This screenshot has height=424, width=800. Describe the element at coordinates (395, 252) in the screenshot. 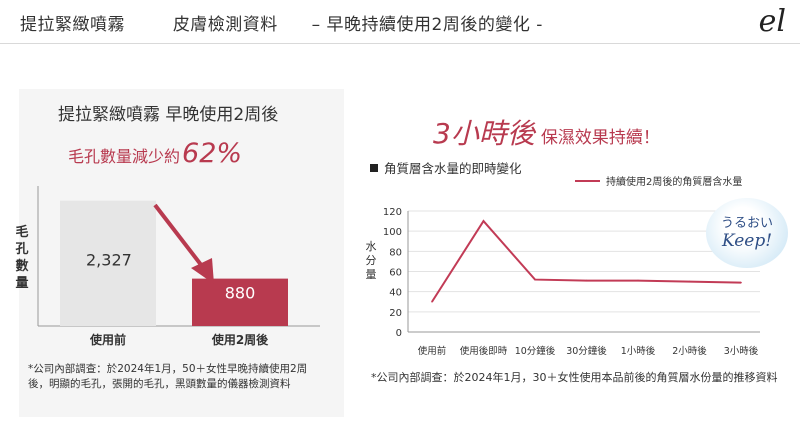

I see `line-y-tick: 80` at that location.